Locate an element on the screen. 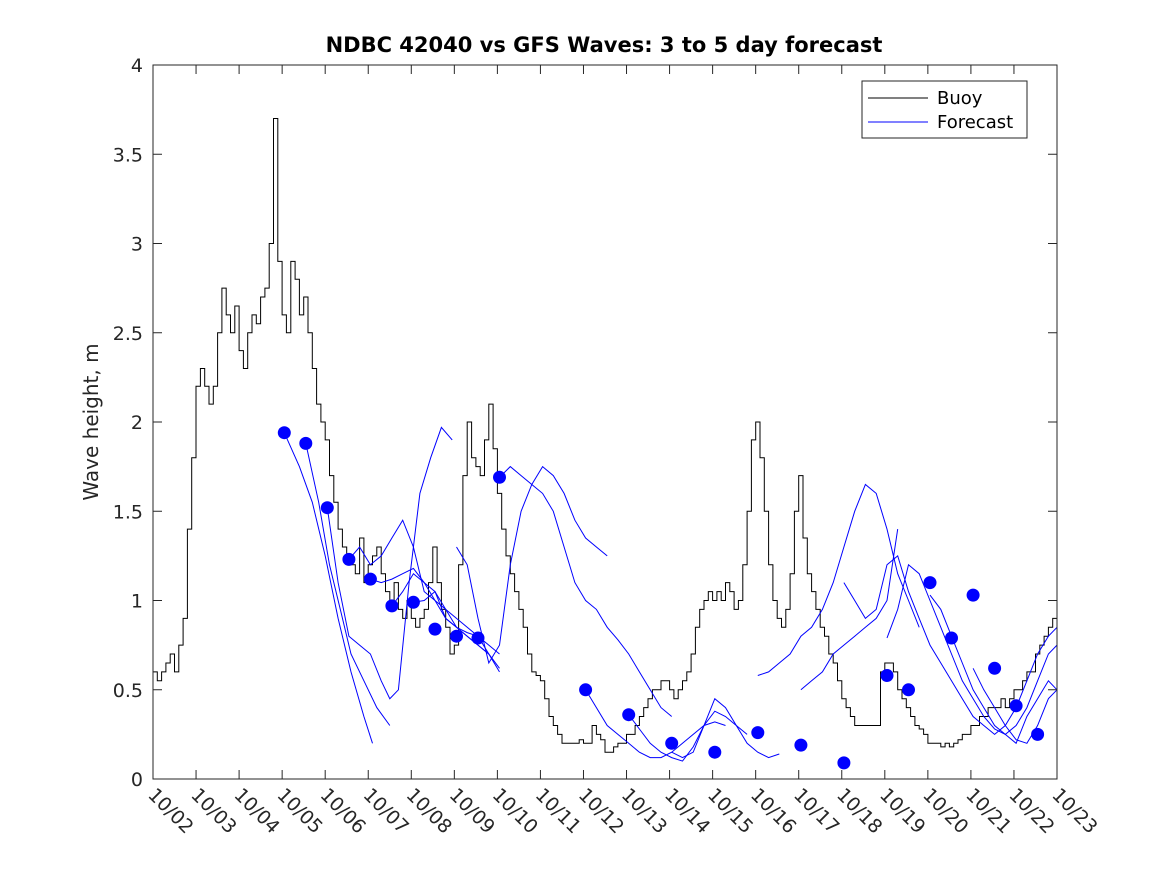  y-tick-label: 3.5 is located at coordinates (128, 155).